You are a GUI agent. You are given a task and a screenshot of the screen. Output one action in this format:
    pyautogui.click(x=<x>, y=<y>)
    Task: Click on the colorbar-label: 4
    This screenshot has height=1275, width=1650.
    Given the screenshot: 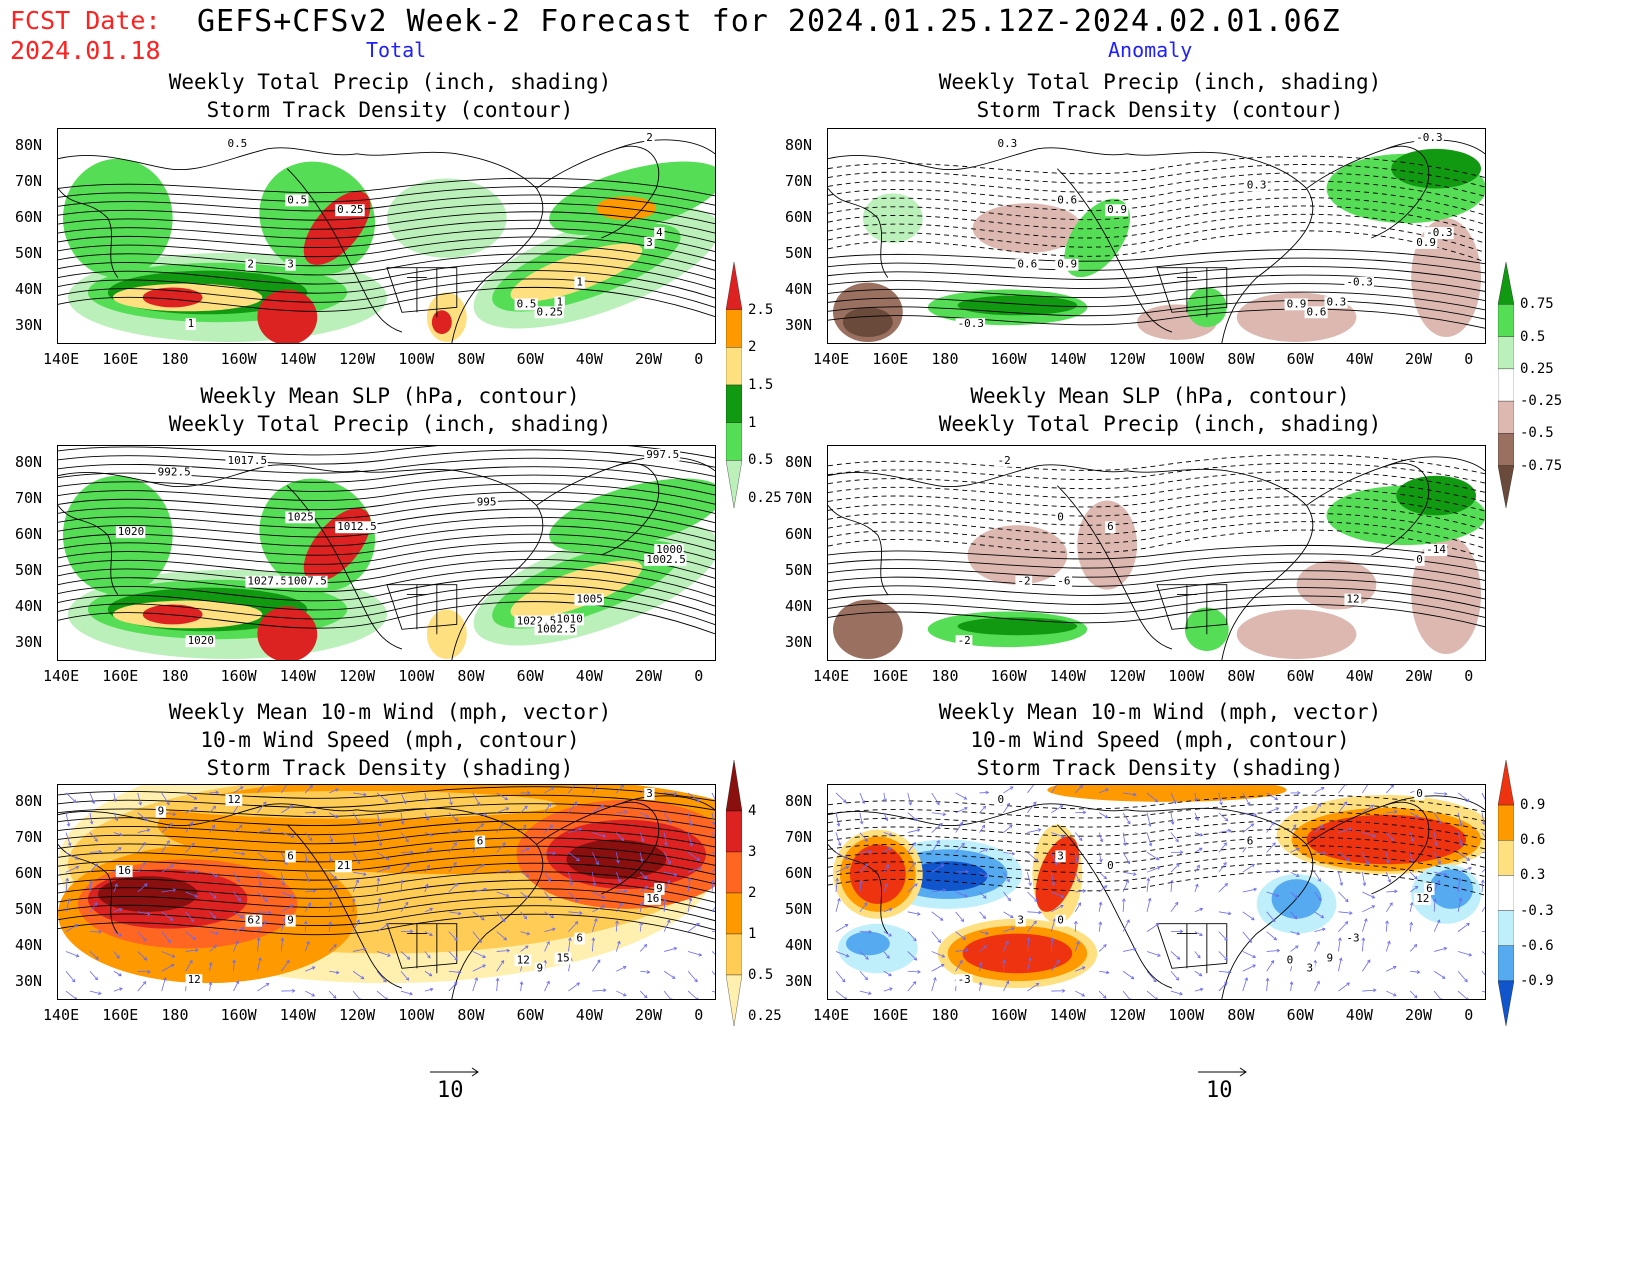 What is the action you would take?
    pyautogui.click(x=752, y=811)
    